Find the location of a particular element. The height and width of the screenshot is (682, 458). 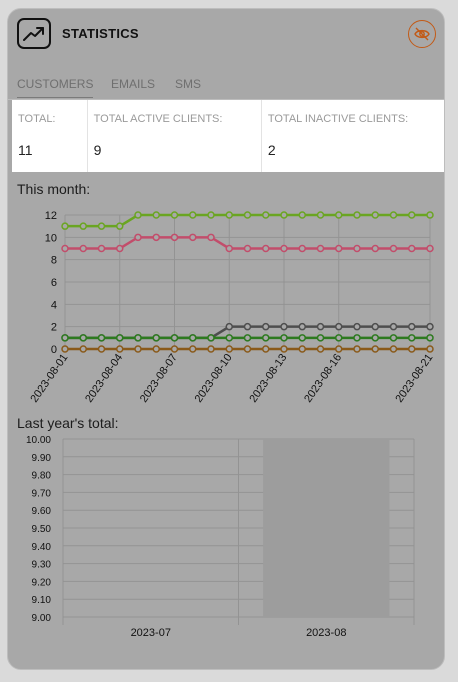

hide-stats-button is located at coordinates (422, 34).